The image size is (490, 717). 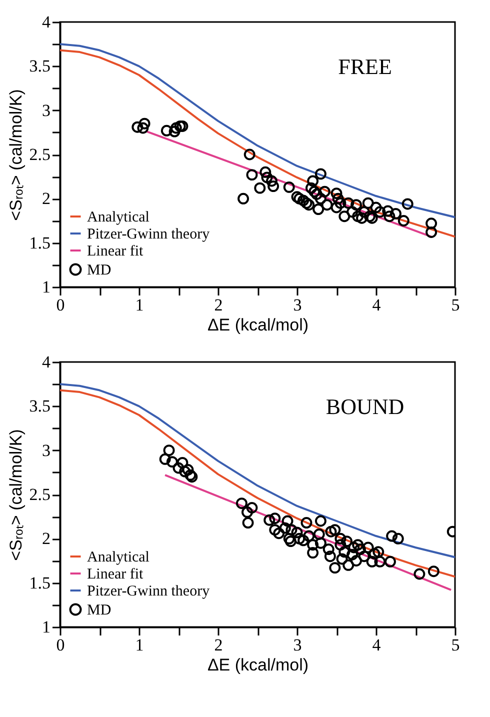 What do you see at coordinates (39, 494) in the screenshot?
I see `y-tick-label: 2.5` at bounding box center [39, 494].